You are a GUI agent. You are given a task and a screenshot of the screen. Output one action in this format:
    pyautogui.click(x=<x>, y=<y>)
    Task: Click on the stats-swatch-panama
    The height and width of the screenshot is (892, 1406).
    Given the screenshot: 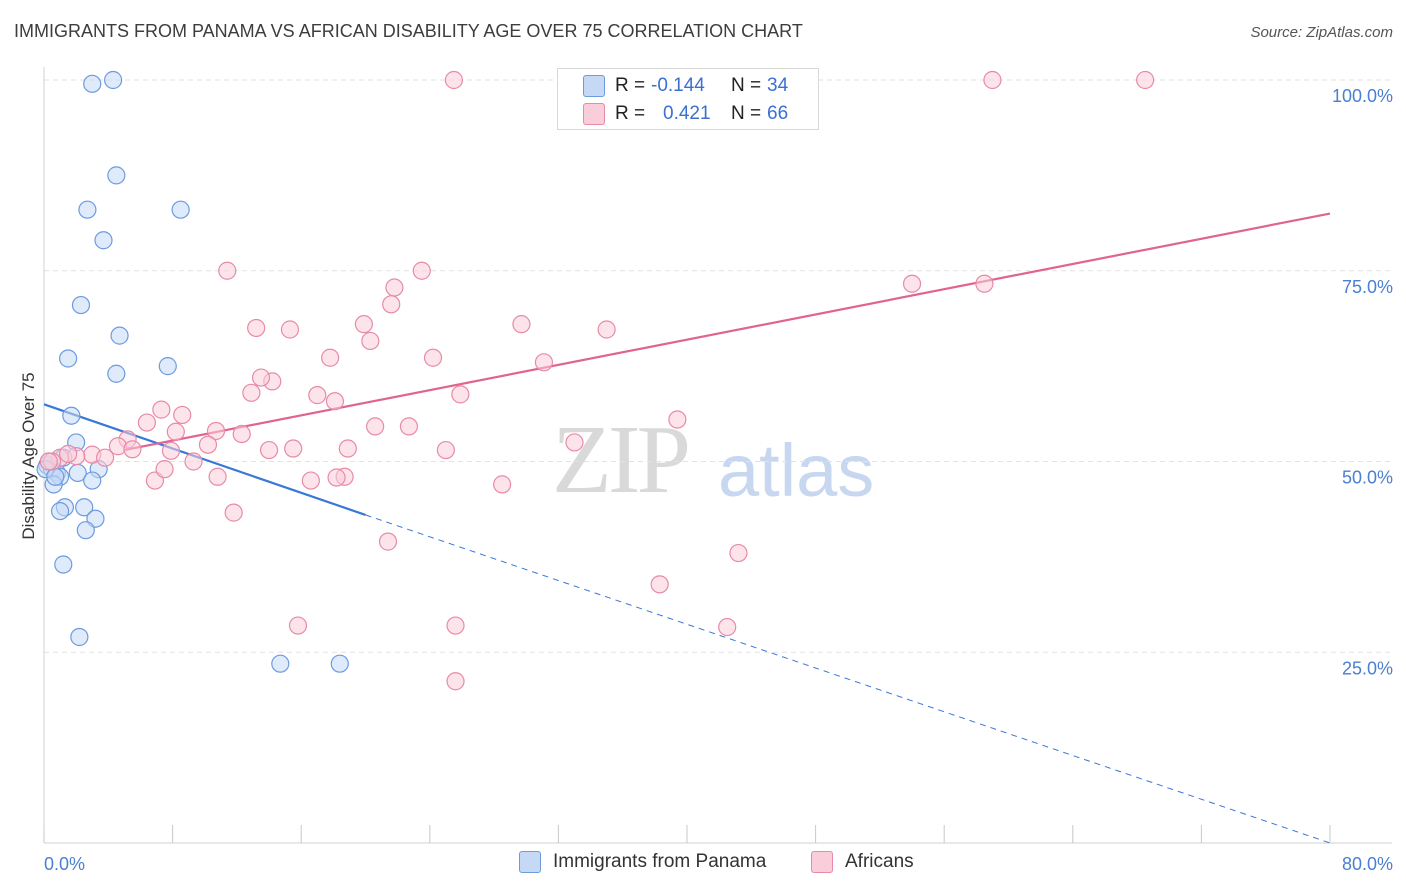 What is the action you would take?
    pyautogui.click(x=594, y=86)
    